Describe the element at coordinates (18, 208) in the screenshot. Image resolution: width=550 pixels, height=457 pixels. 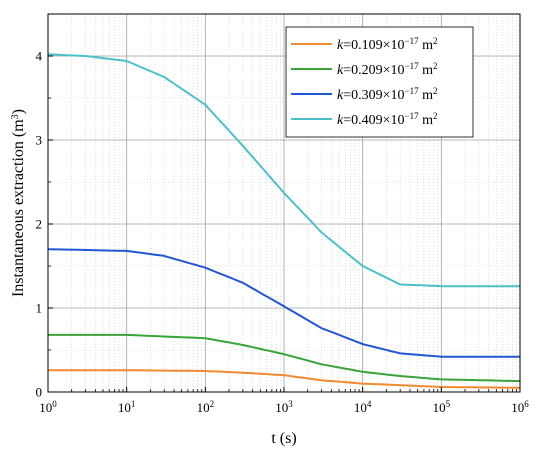
I see `y-axis-label-main: Instantaneous extraction (m` at that location.